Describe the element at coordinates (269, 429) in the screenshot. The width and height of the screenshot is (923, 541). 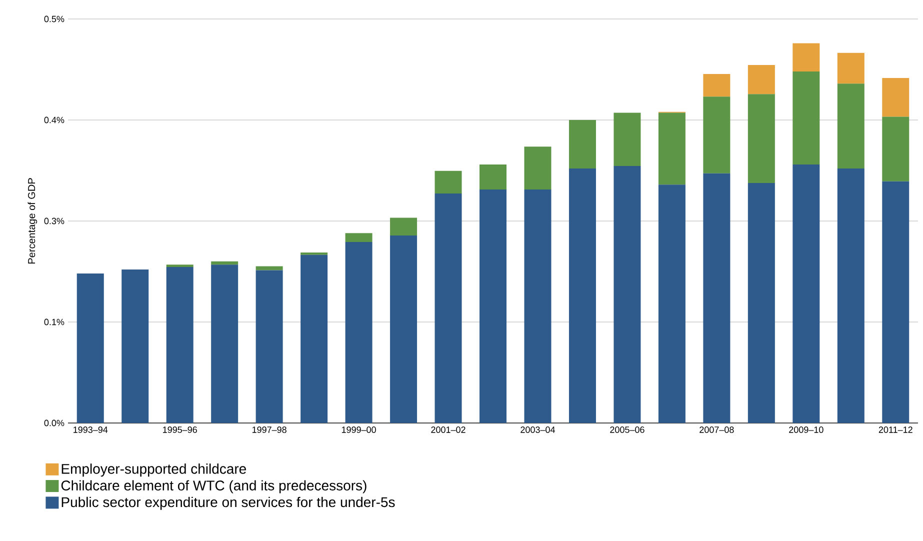
I see `x-tick-label: 1997–98` at that location.